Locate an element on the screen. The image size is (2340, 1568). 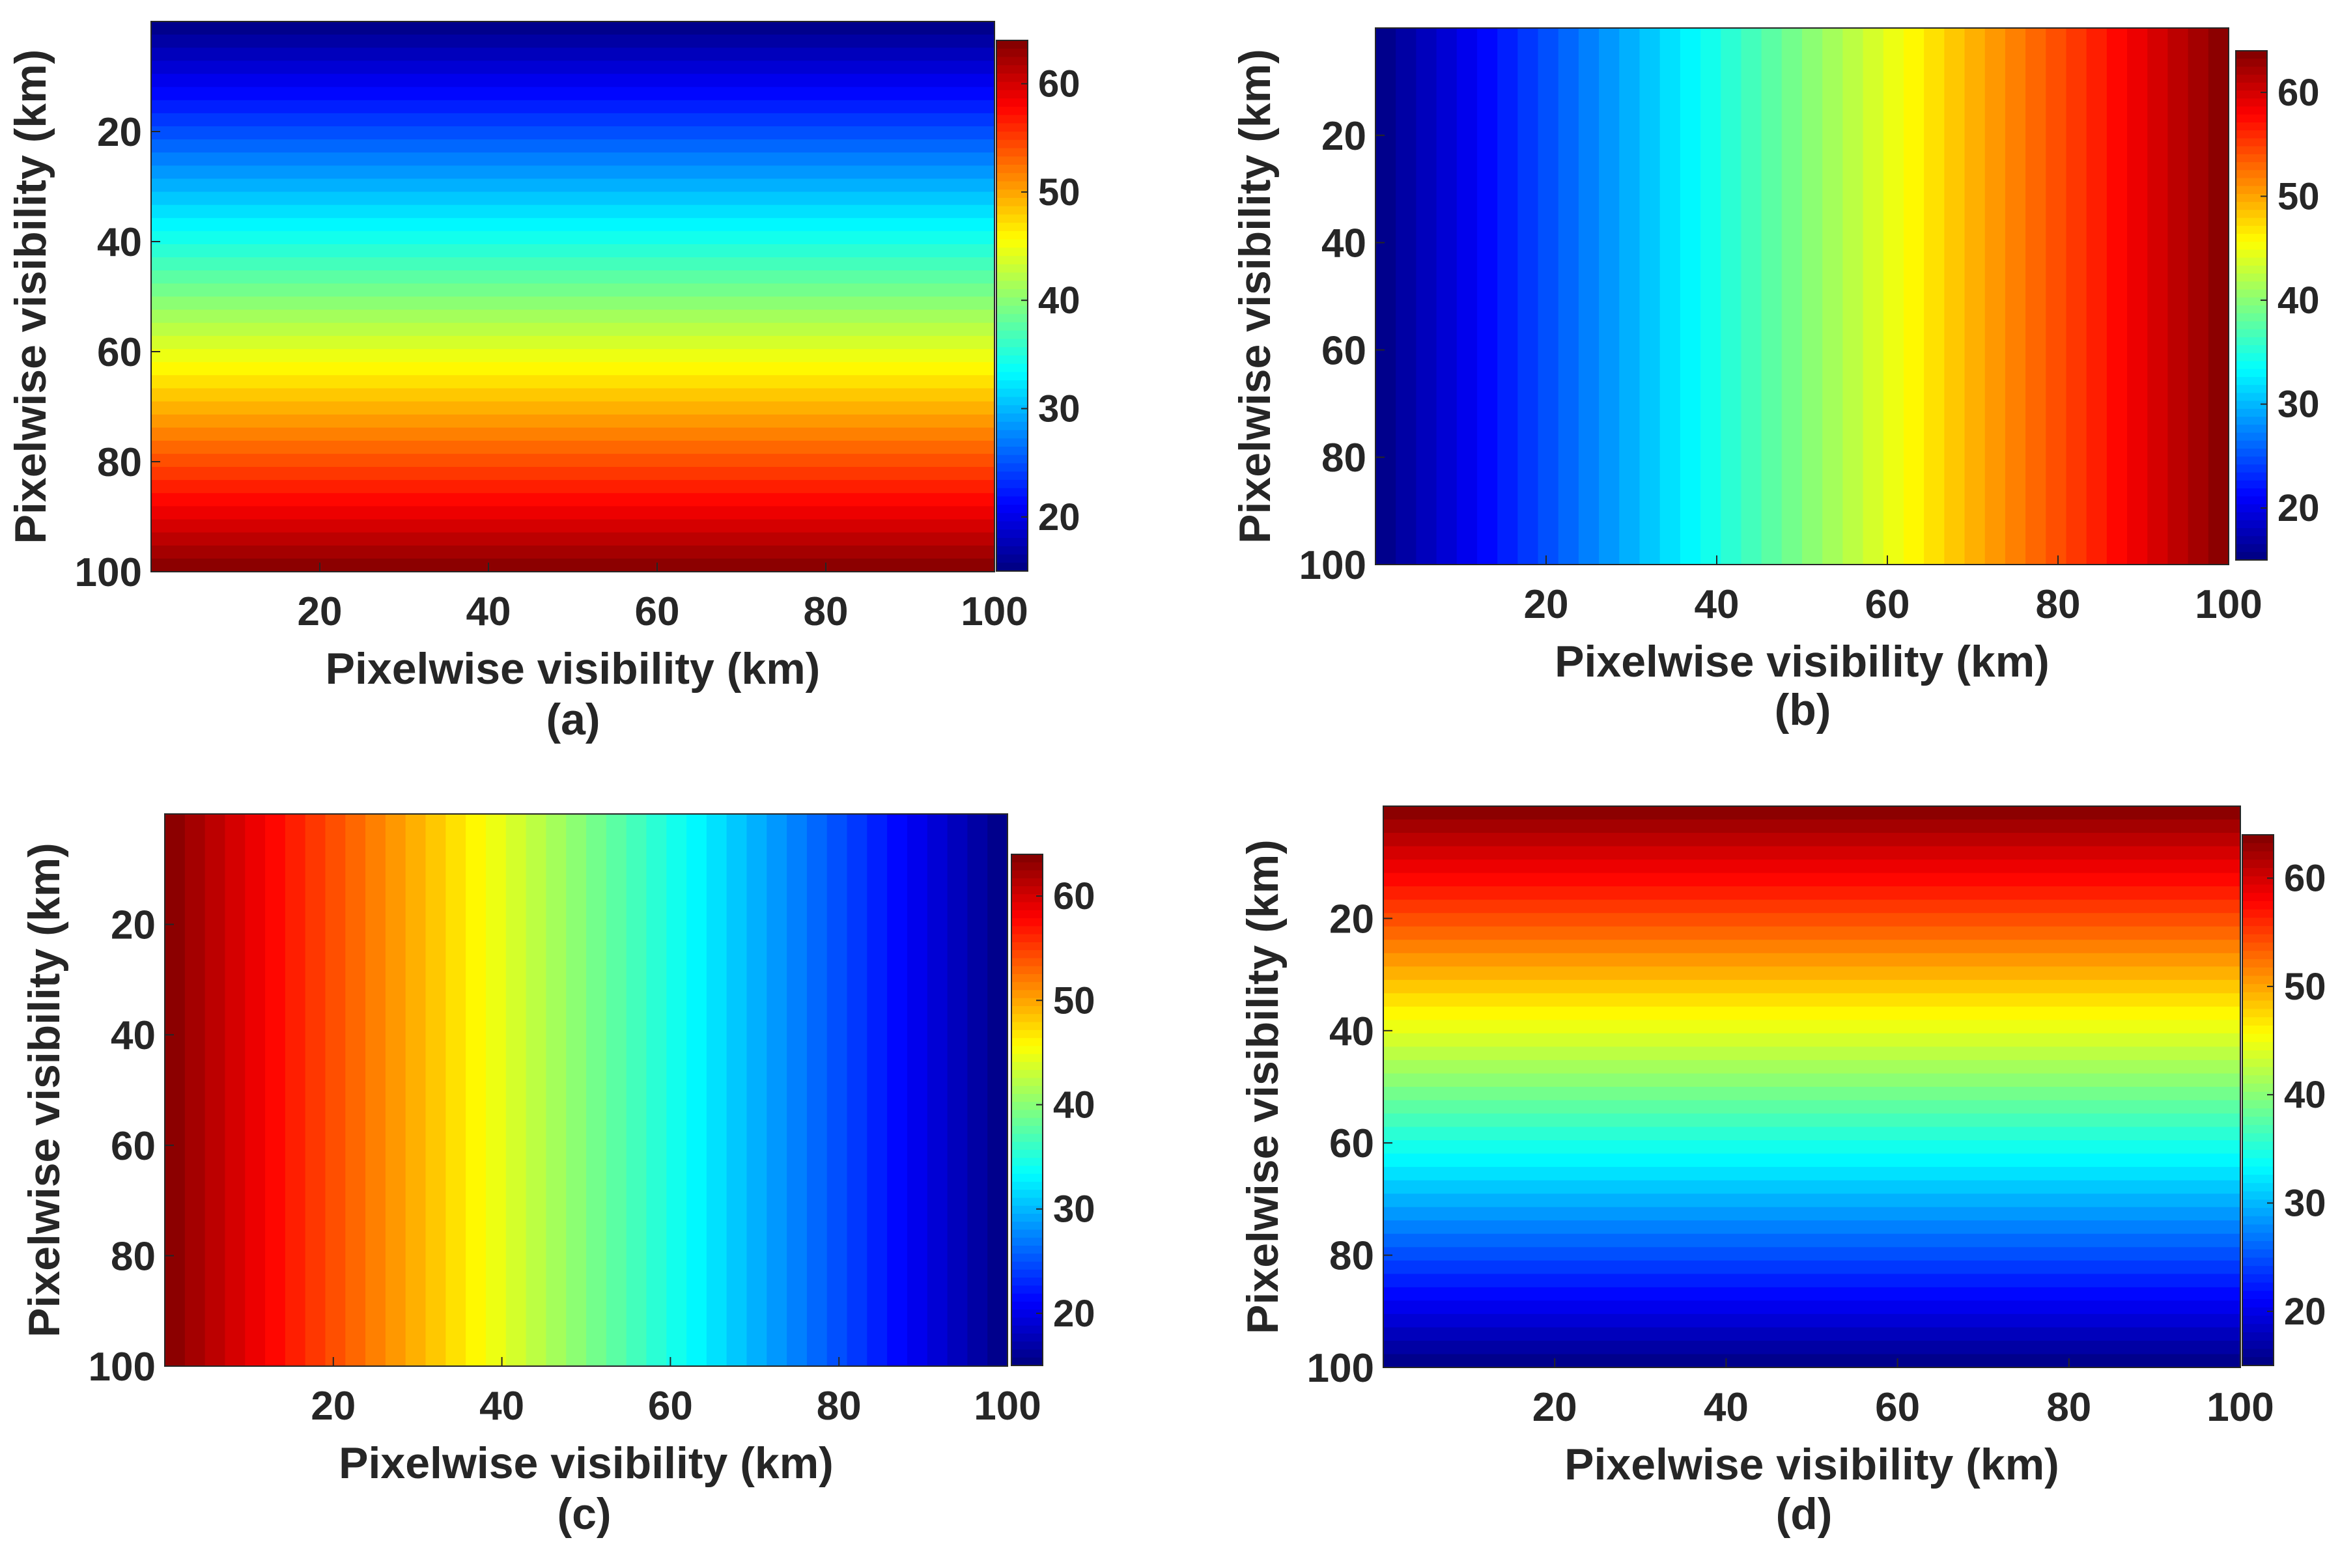
colorbar-tick-label: 40 is located at coordinates (2298, 301).